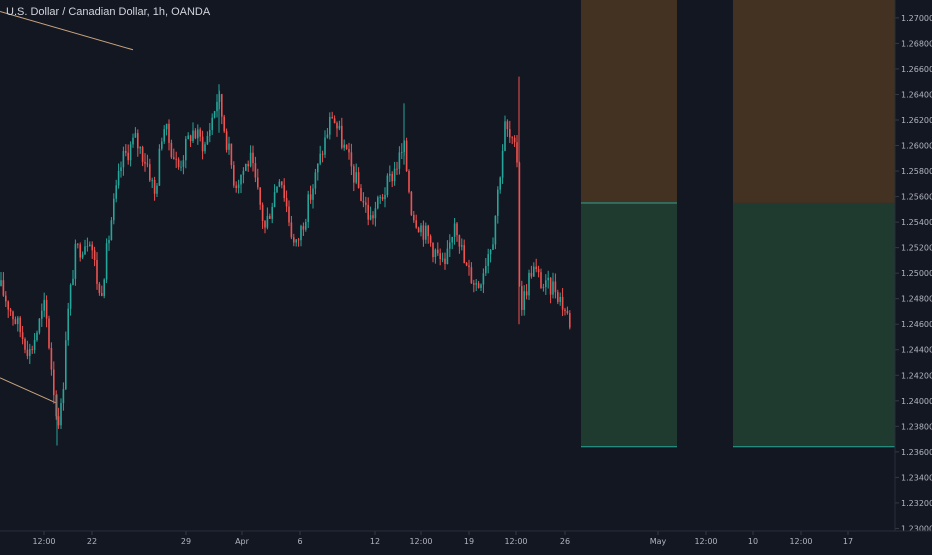 This screenshot has width=932, height=555. I want to click on time-tick-label: Apr, so click(242, 541).